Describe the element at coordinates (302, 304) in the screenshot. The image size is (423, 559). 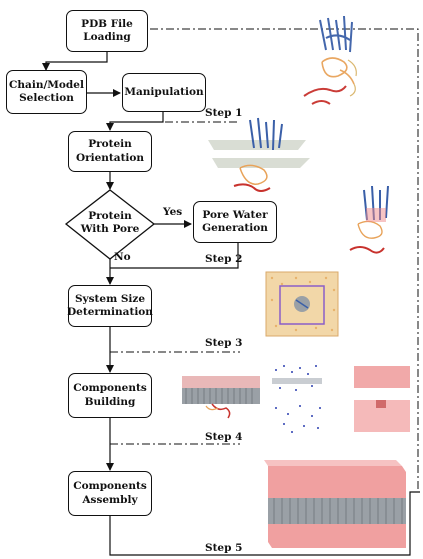
I see `system-size-render` at that location.